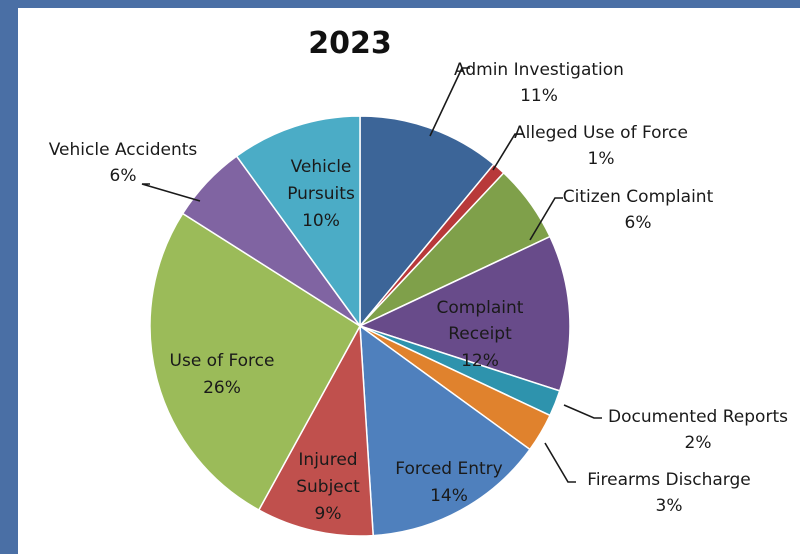 This screenshot has height=554, width=800. Describe the element at coordinates (328, 514) in the screenshot. I see `slice-percent-label: 9%` at that location.